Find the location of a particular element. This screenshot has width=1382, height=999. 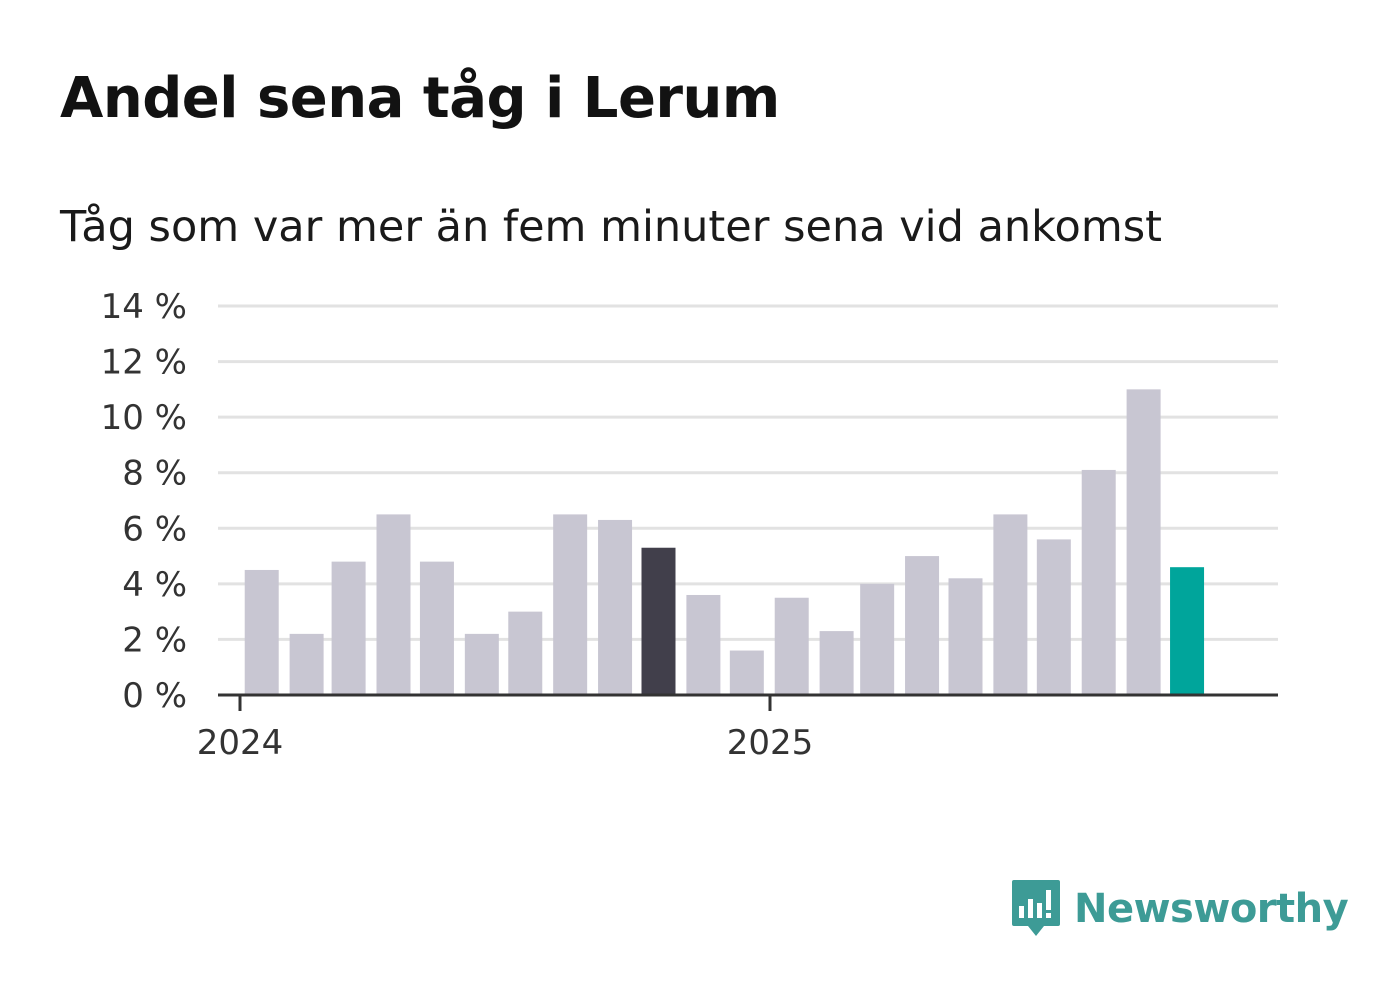

y-tick-label: 14 % is located at coordinates (144, 307).